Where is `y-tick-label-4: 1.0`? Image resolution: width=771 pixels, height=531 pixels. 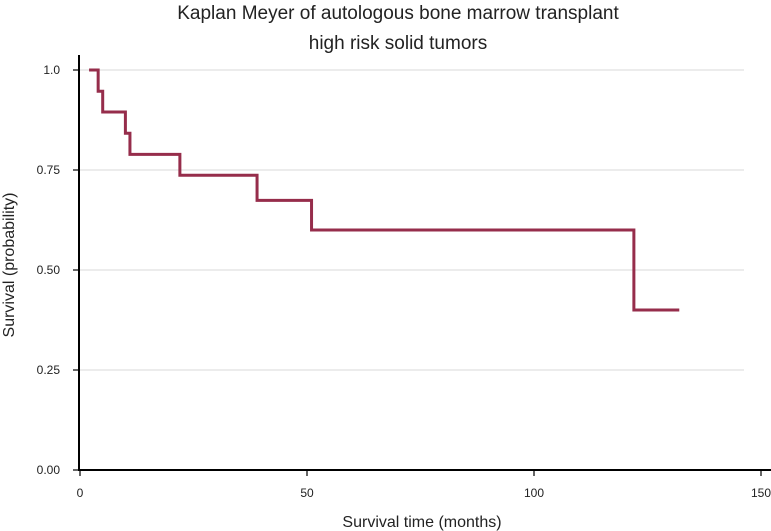
y-tick-label-4: 1.0 is located at coordinates (51, 70).